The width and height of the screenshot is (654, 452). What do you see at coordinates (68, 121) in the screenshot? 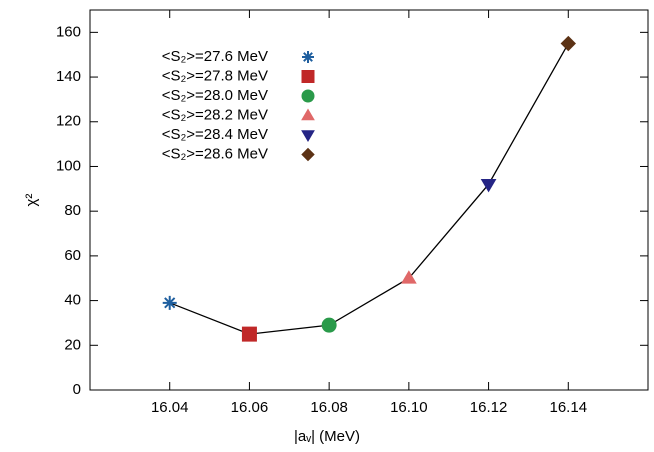
I see `y-tick-label: 120` at bounding box center [68, 121].